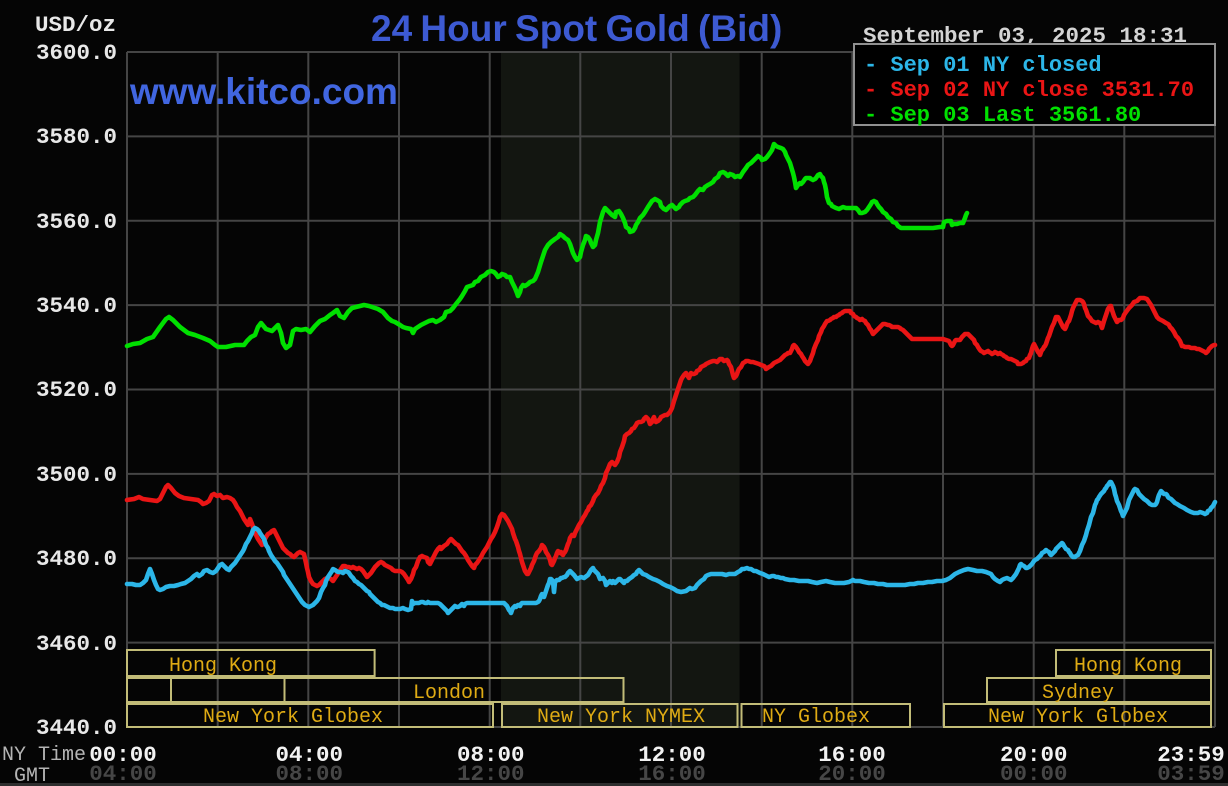  What do you see at coordinates (449, 693) in the screenshot?
I see `svg-text: London` at bounding box center [449, 693].